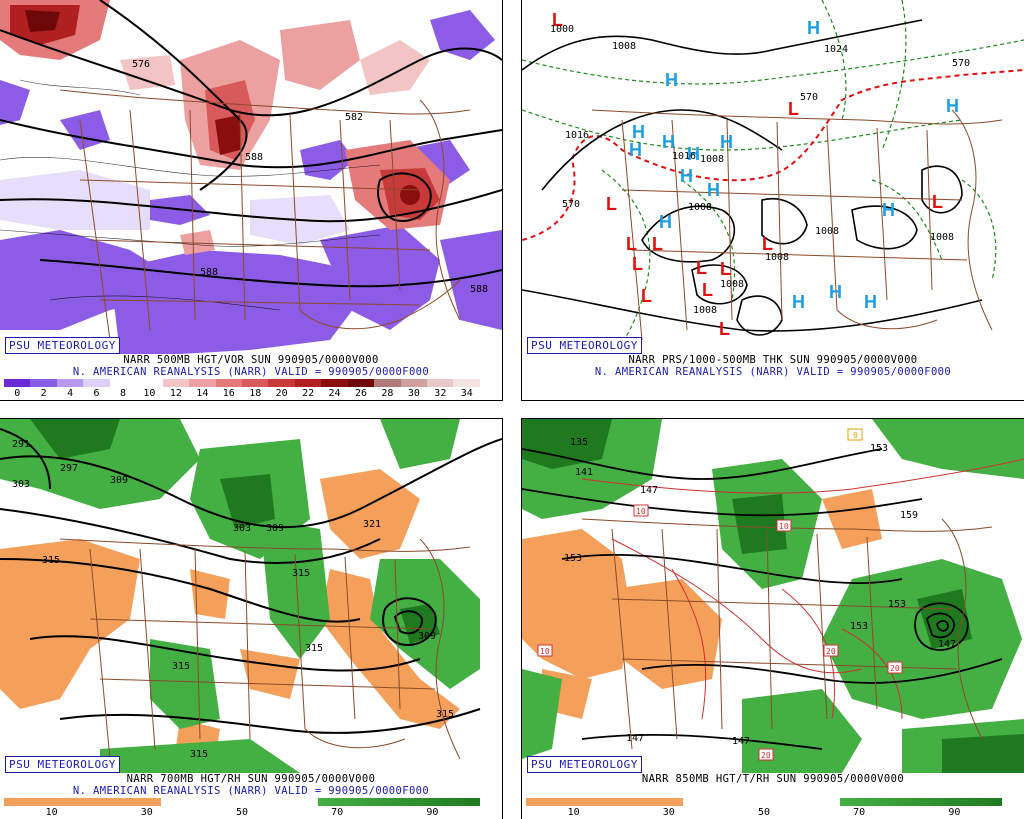 This screenshot has height=819, width=1024. Describe the element at coordinates (354, 117) in the screenshot. I see `contour-label: 582` at that location.